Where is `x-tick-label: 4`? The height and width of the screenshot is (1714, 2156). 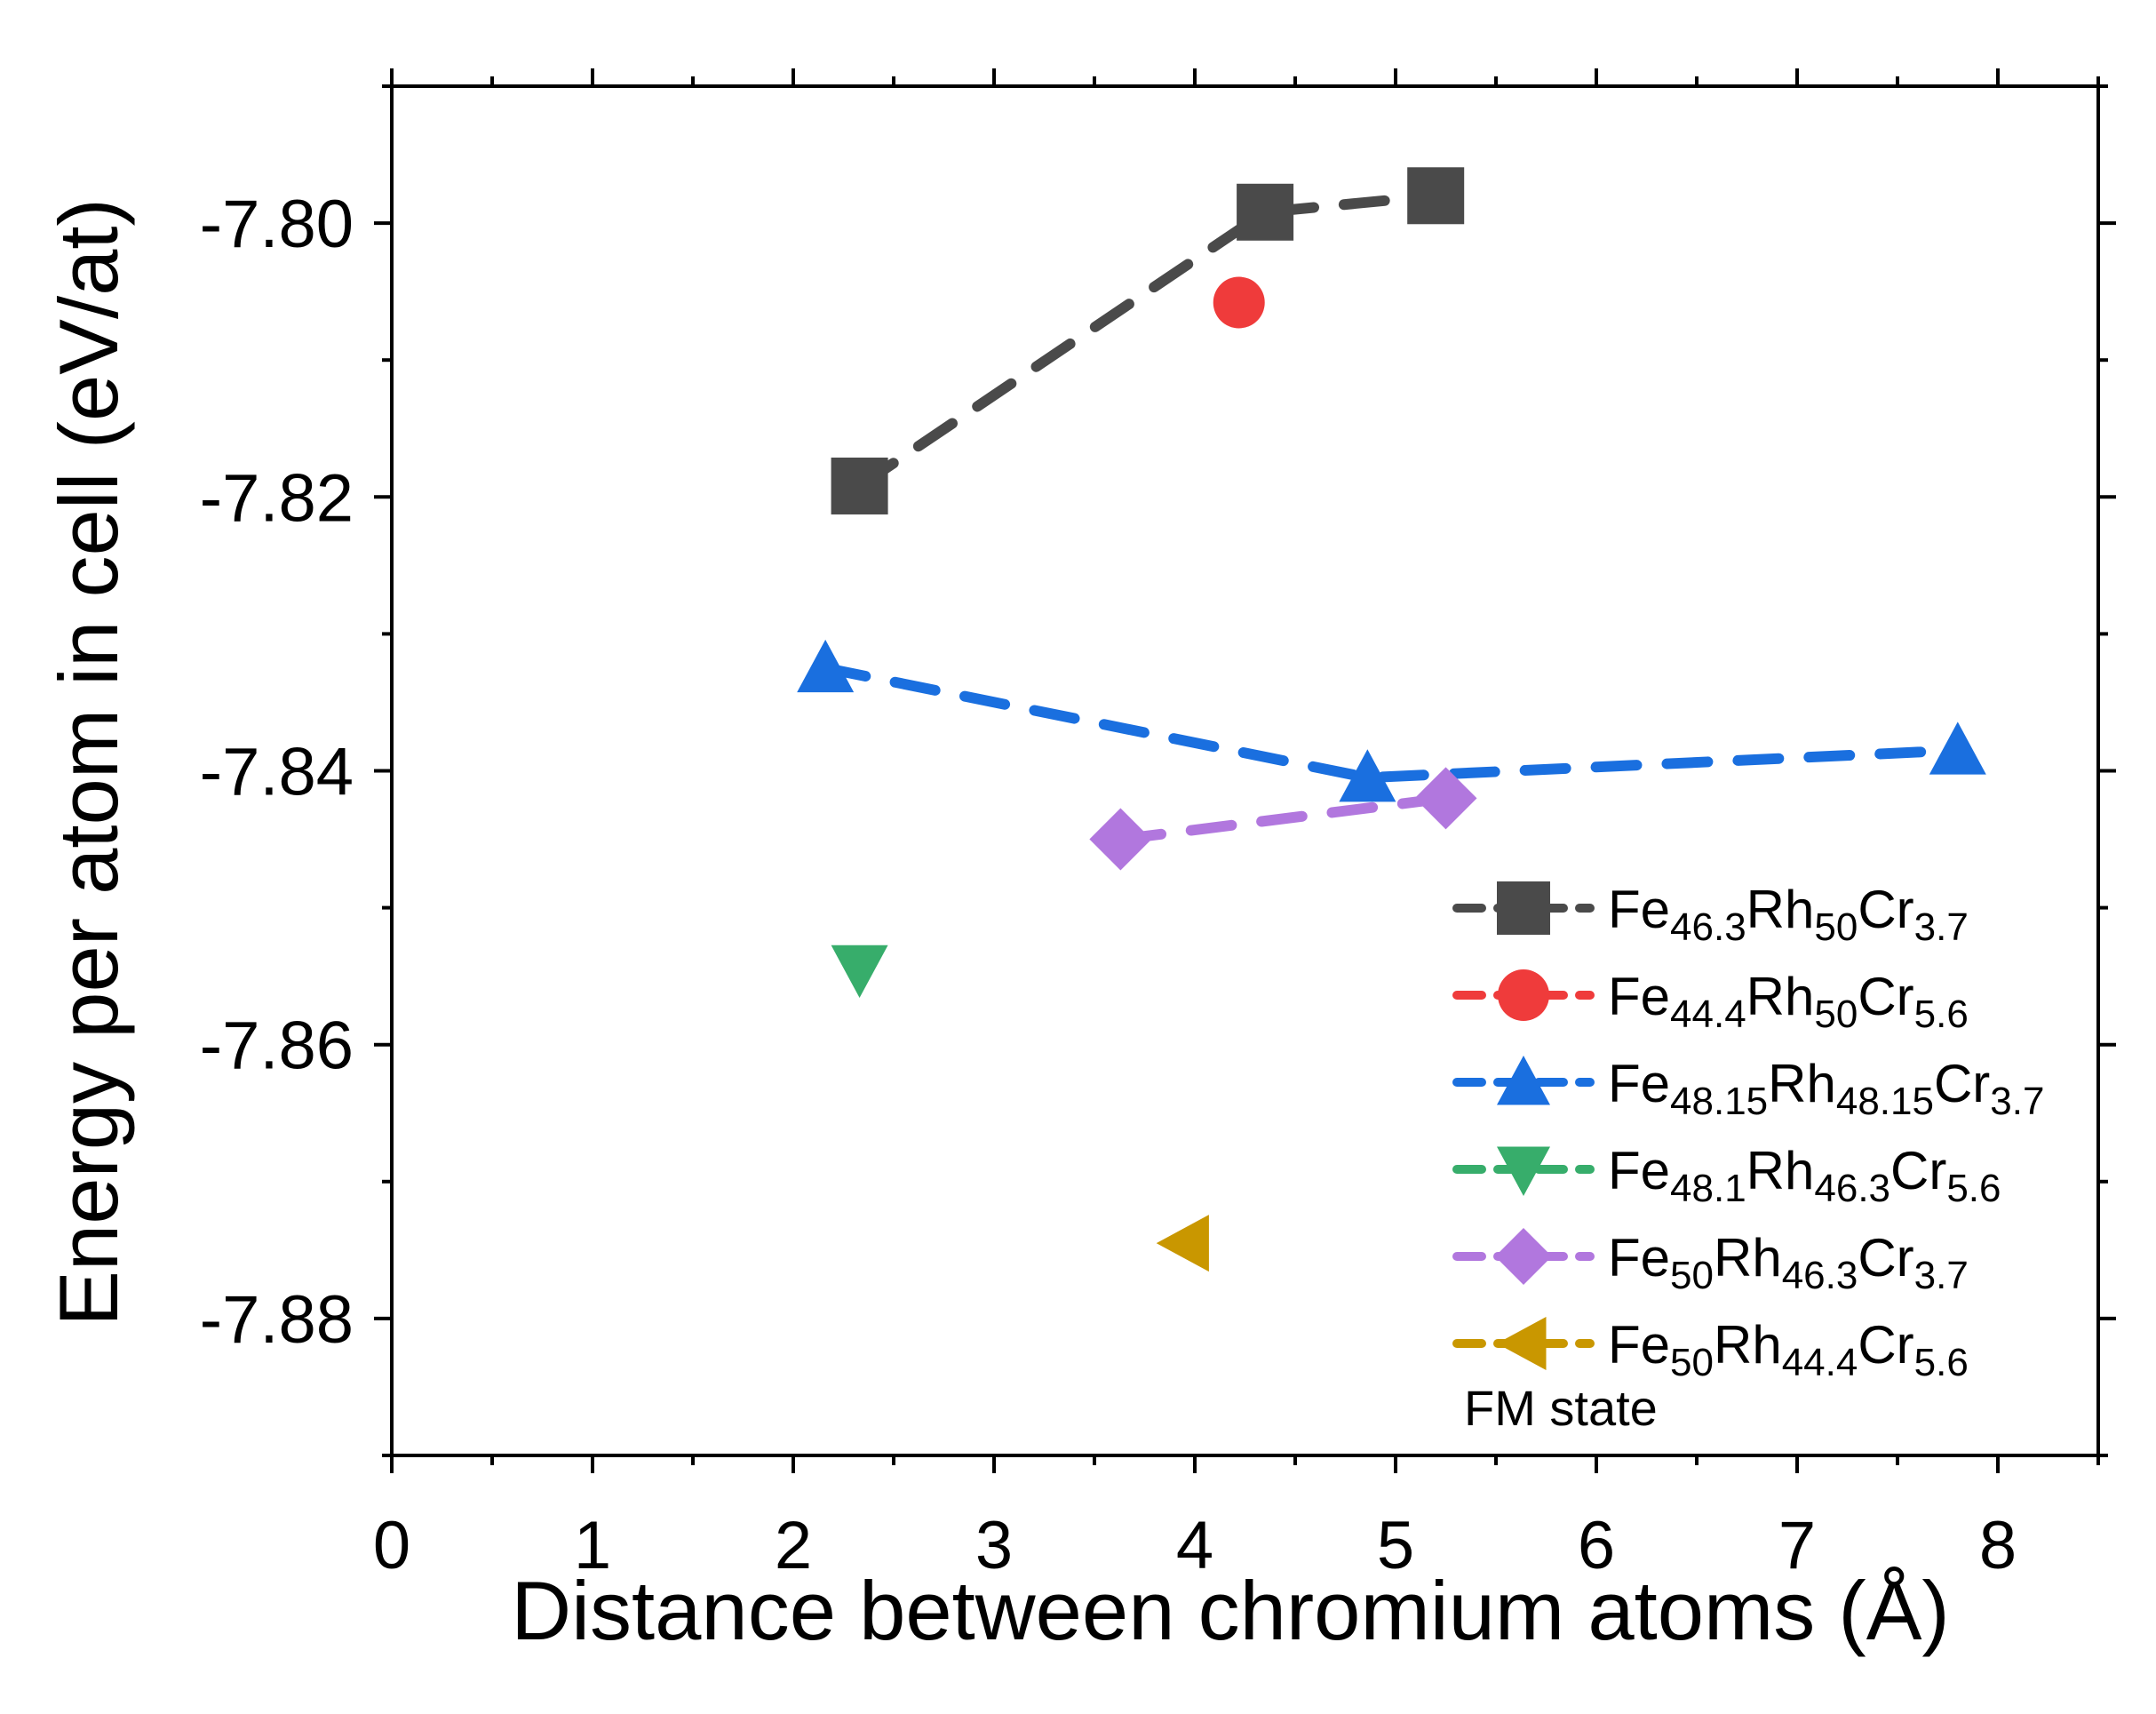
x-tick-label: 4 is located at coordinates (1194, 1545).